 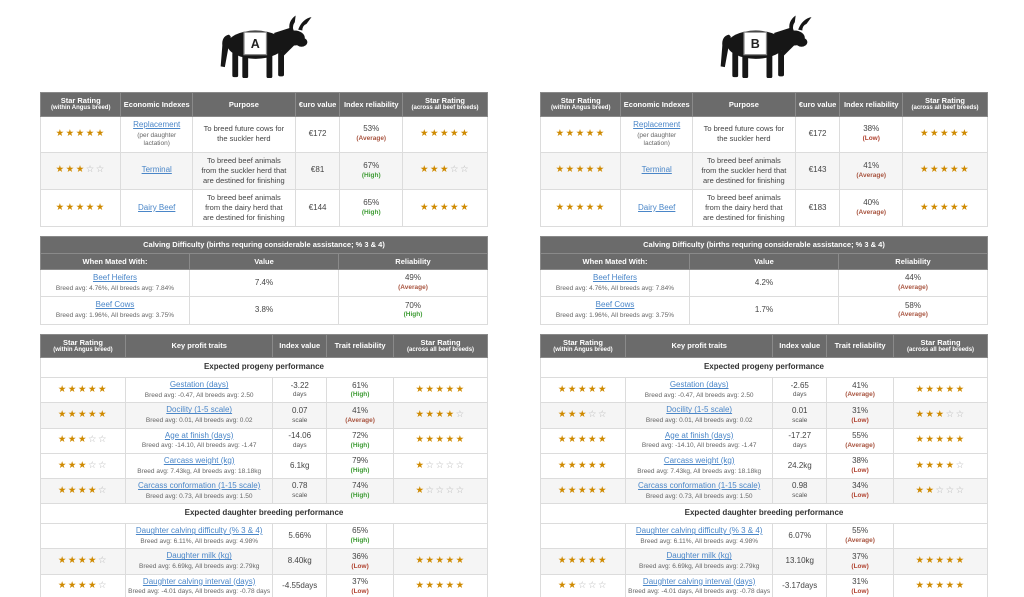 I want to click on index-value: 24.2kg, so click(x=800, y=466).